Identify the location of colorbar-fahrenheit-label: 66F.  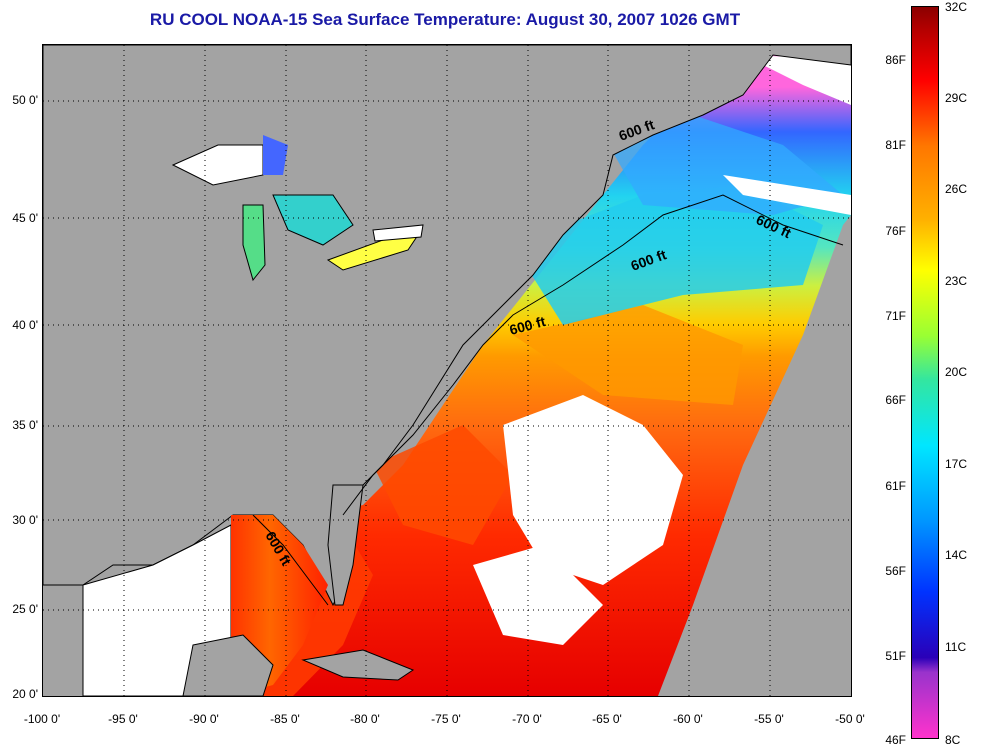
(895, 400).